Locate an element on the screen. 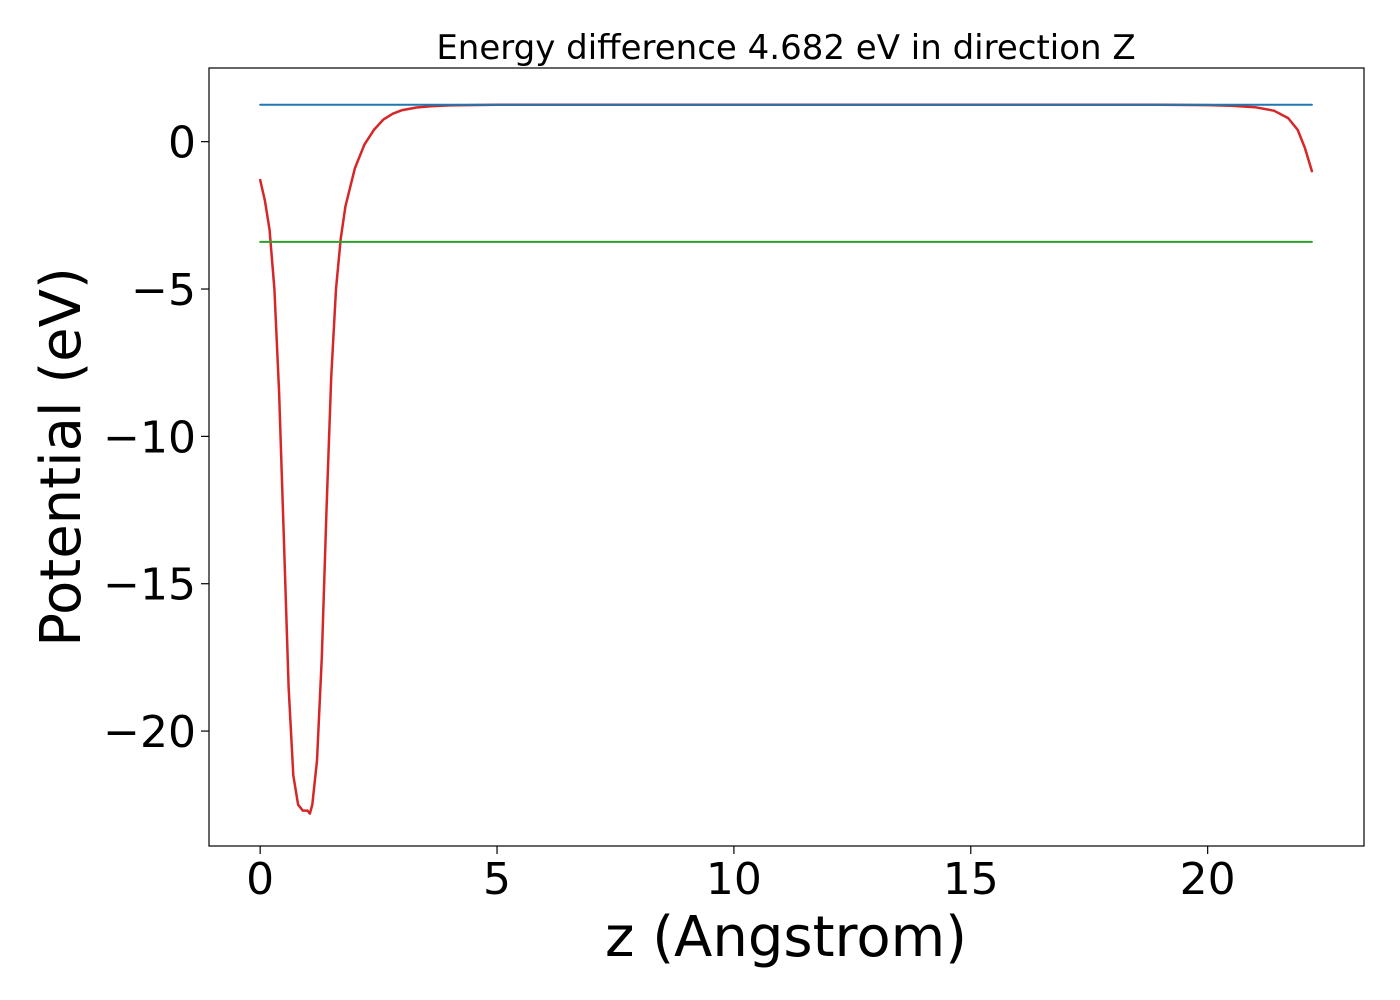  x-axis-label: z (Angstrom) is located at coordinates (786, 937).